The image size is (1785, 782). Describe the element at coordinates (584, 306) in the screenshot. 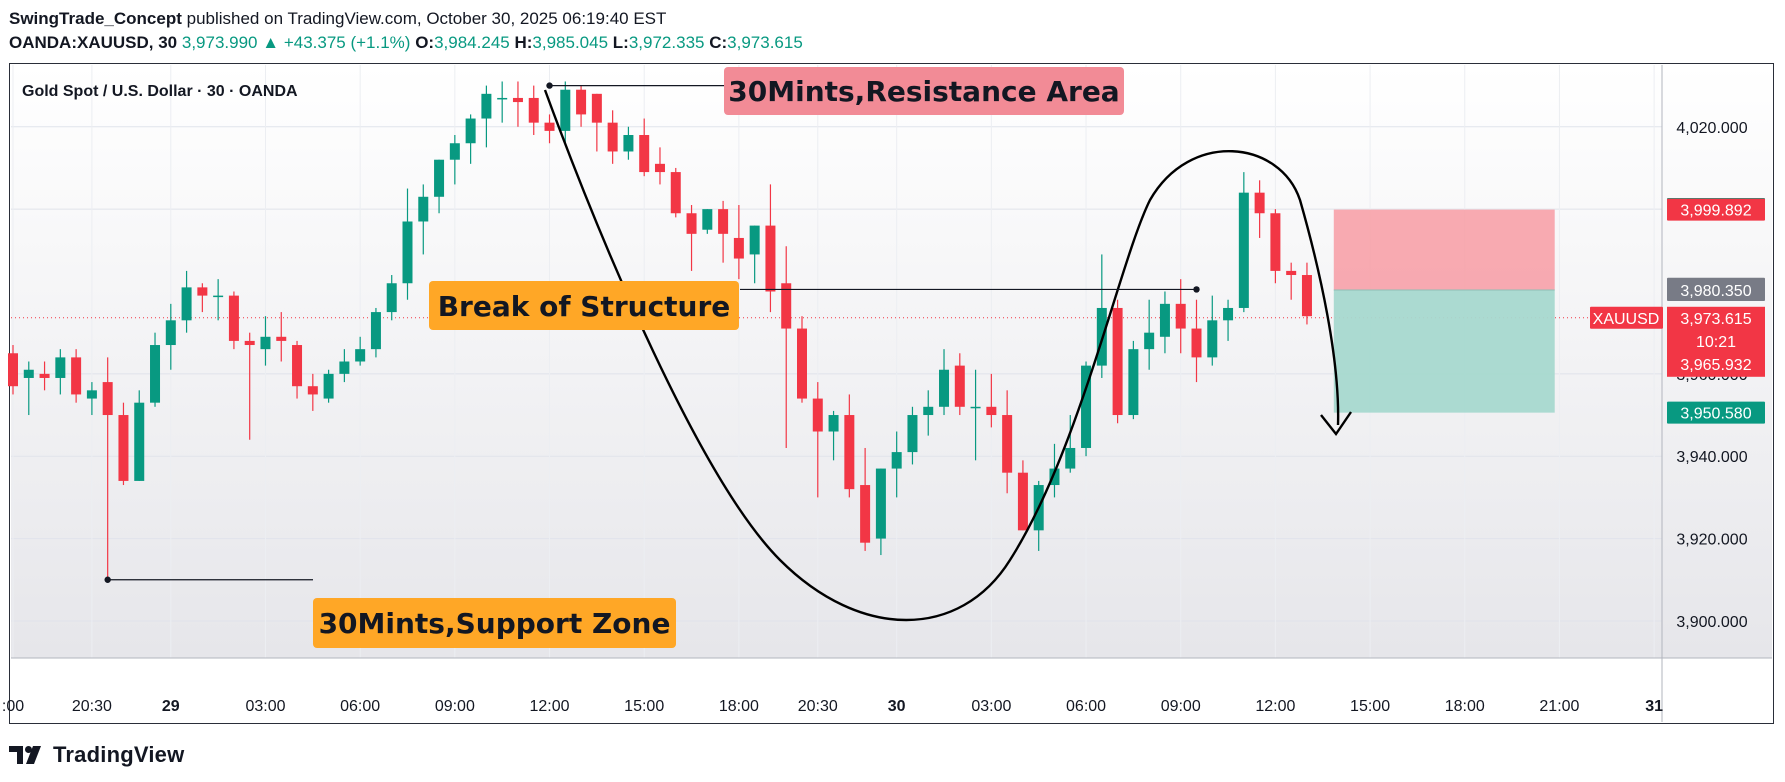

I see `bos-text: Break of Structure` at that location.